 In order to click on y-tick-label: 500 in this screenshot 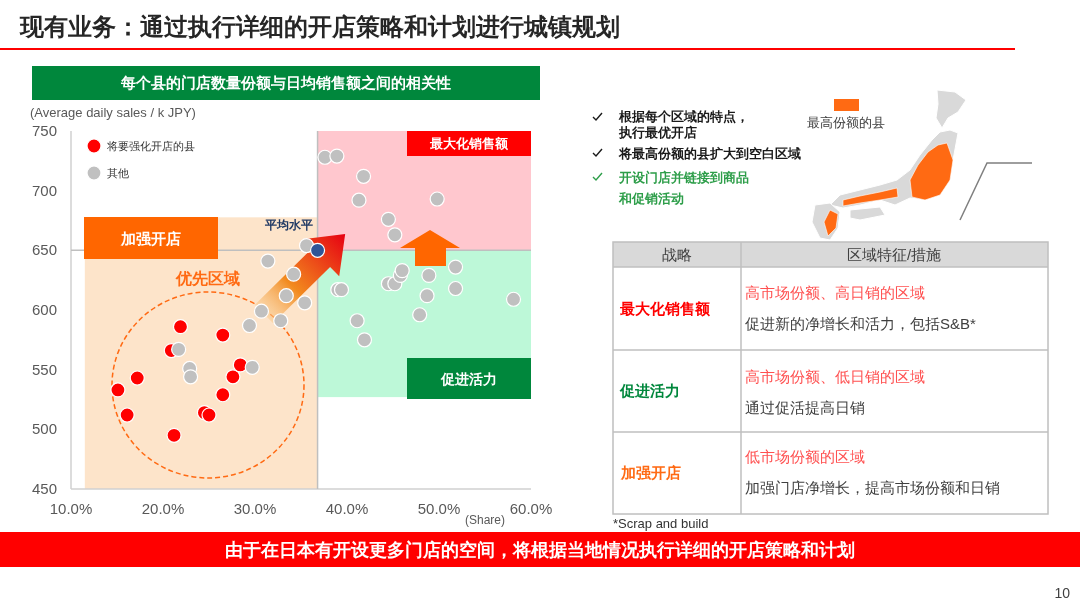, I will do `click(44, 429)`.